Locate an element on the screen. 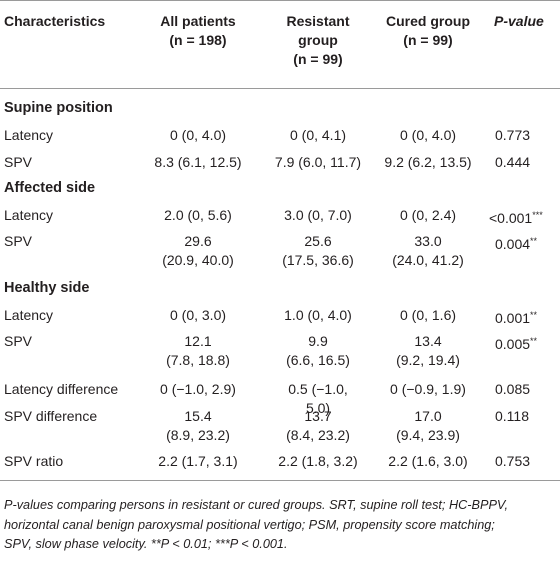 The height and width of the screenshot is (573, 560). cell-all: 29.6 (20.9, 40.0) is located at coordinates (198, 250).